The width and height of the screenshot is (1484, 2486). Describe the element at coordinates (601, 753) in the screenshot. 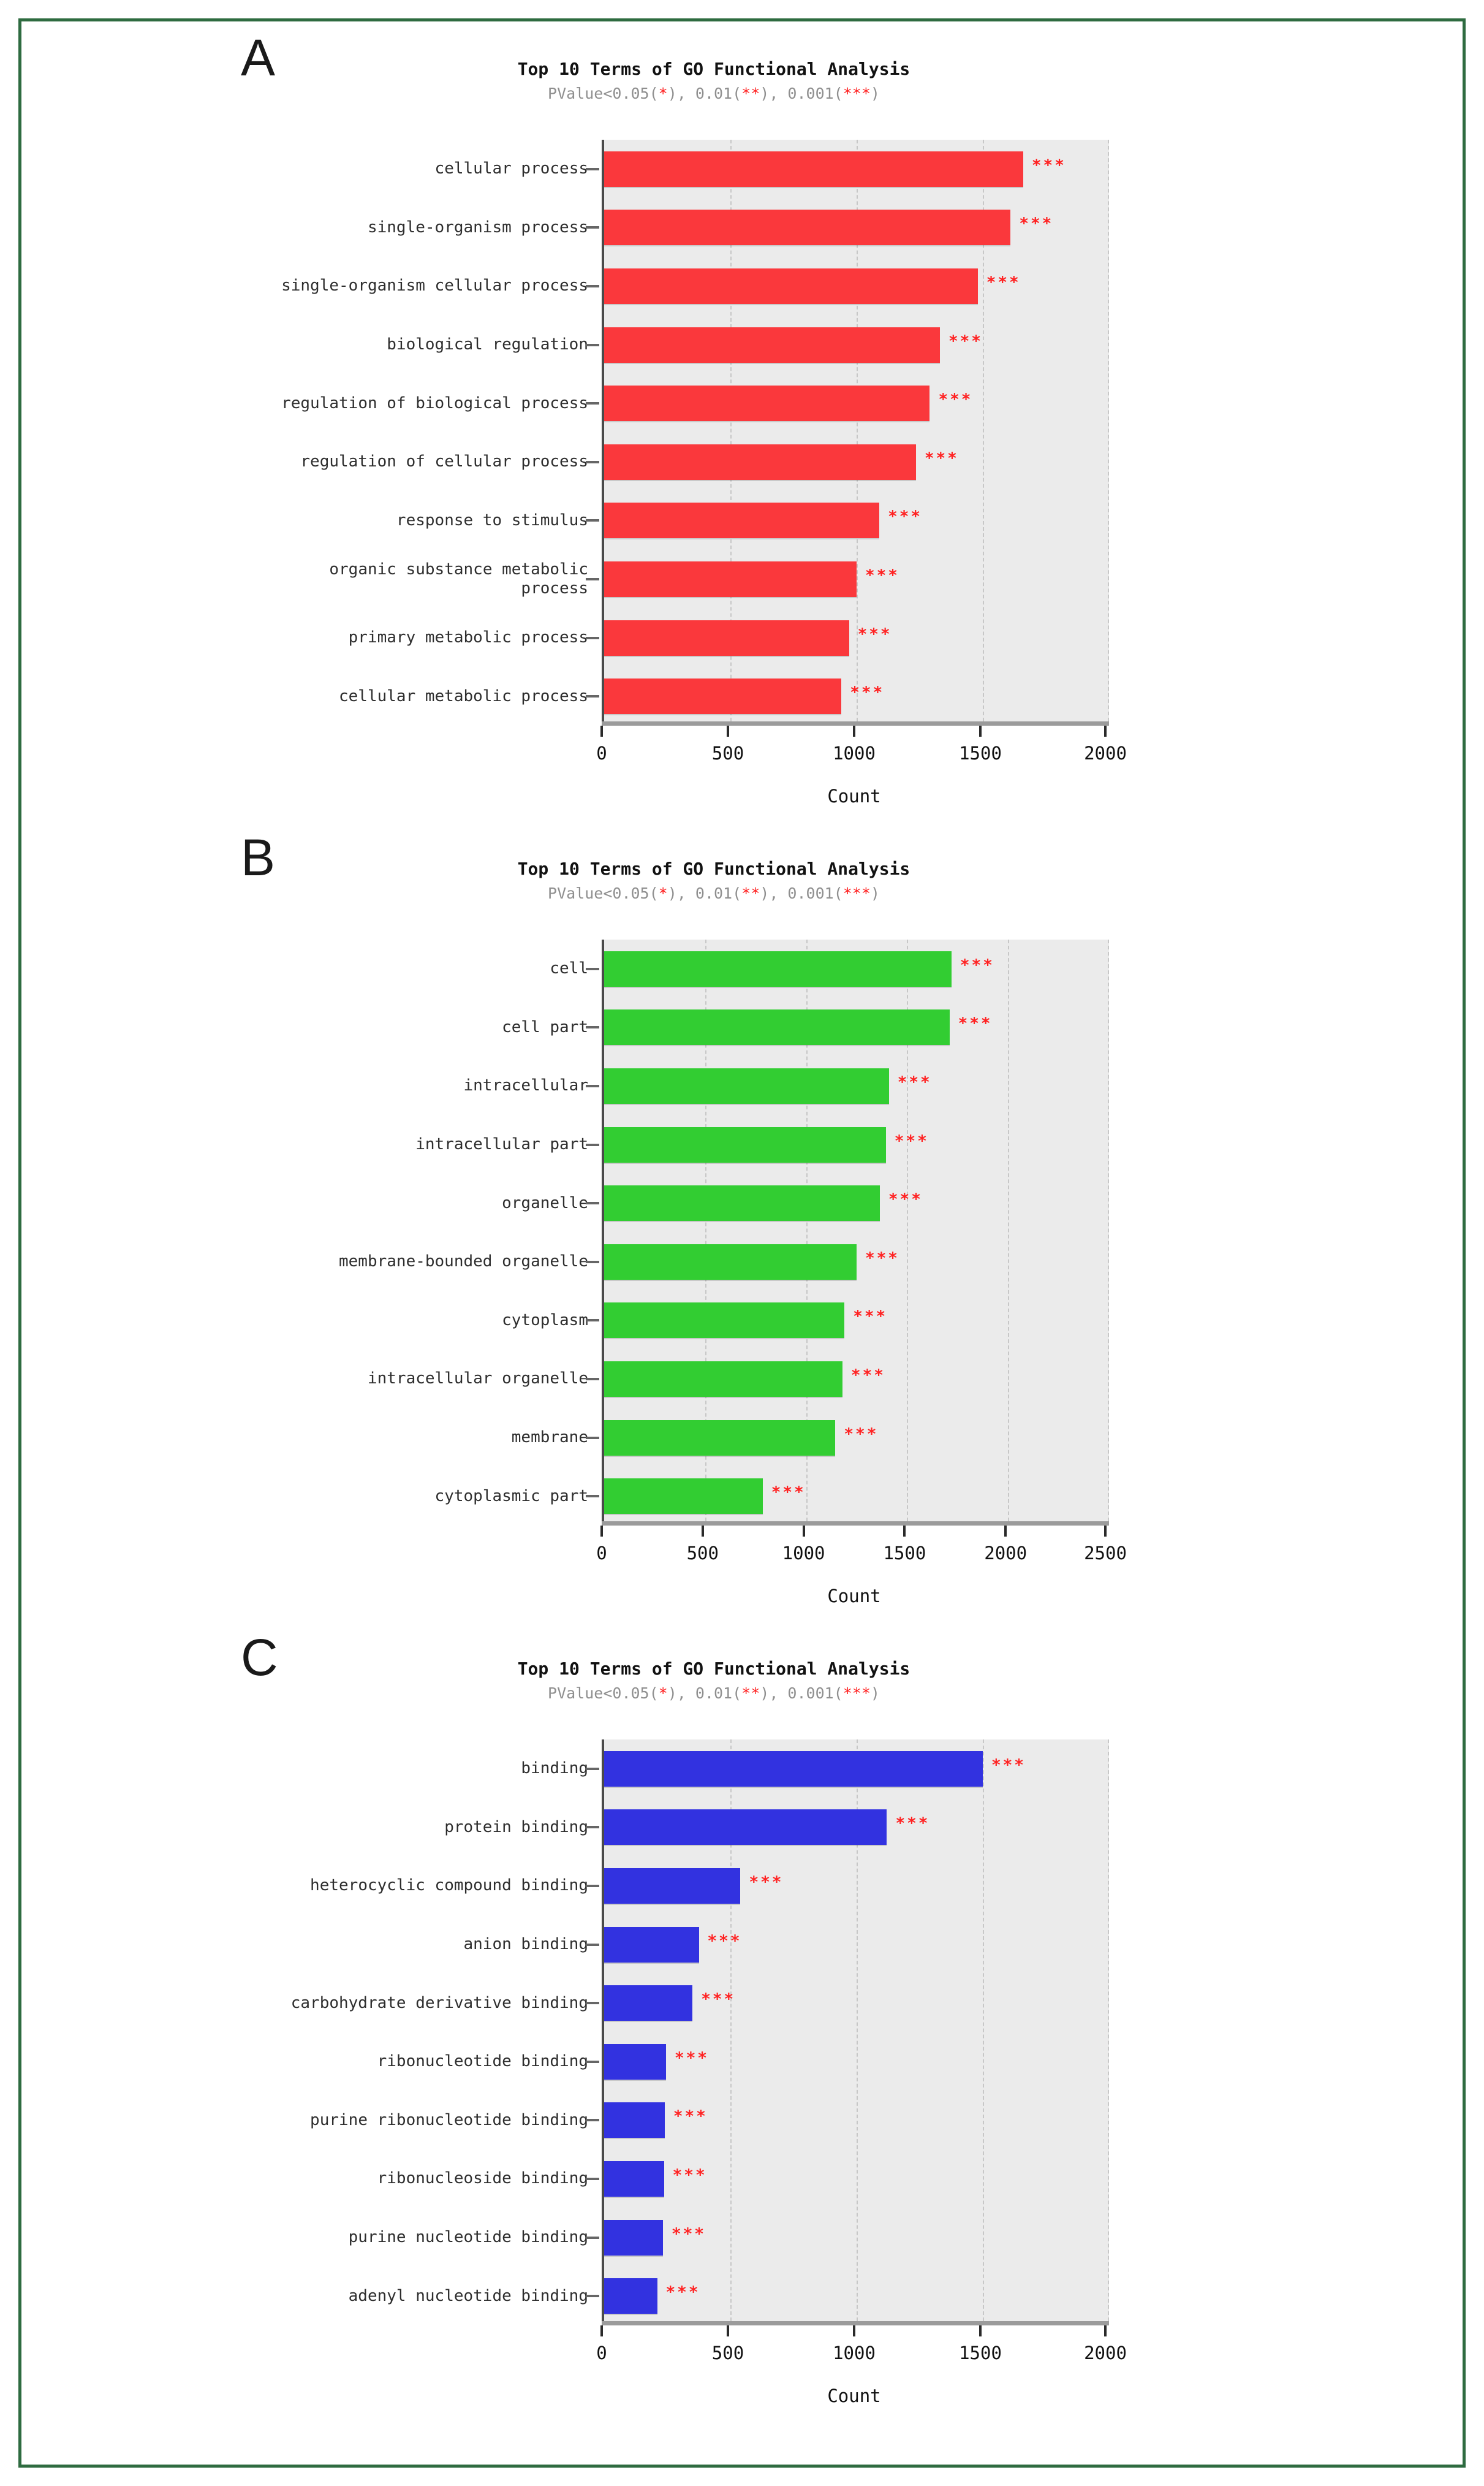

I see `x-tick-label: 0` at that location.